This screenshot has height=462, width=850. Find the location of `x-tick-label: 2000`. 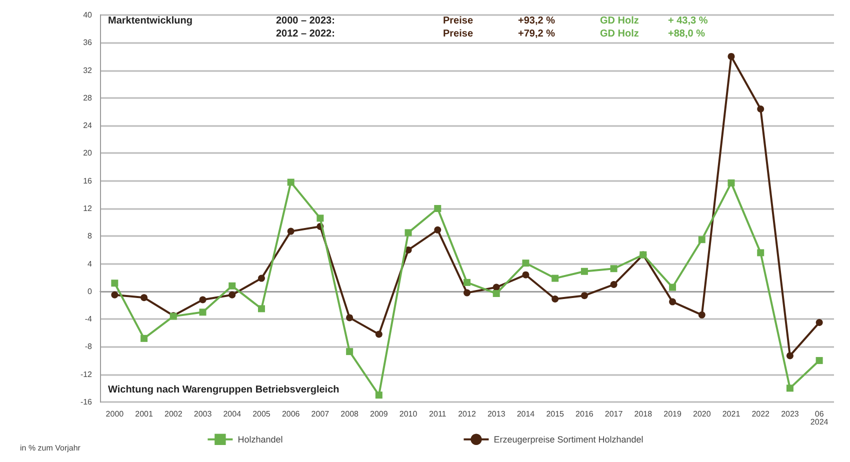

x-tick-label: 2000 is located at coordinates (115, 414).